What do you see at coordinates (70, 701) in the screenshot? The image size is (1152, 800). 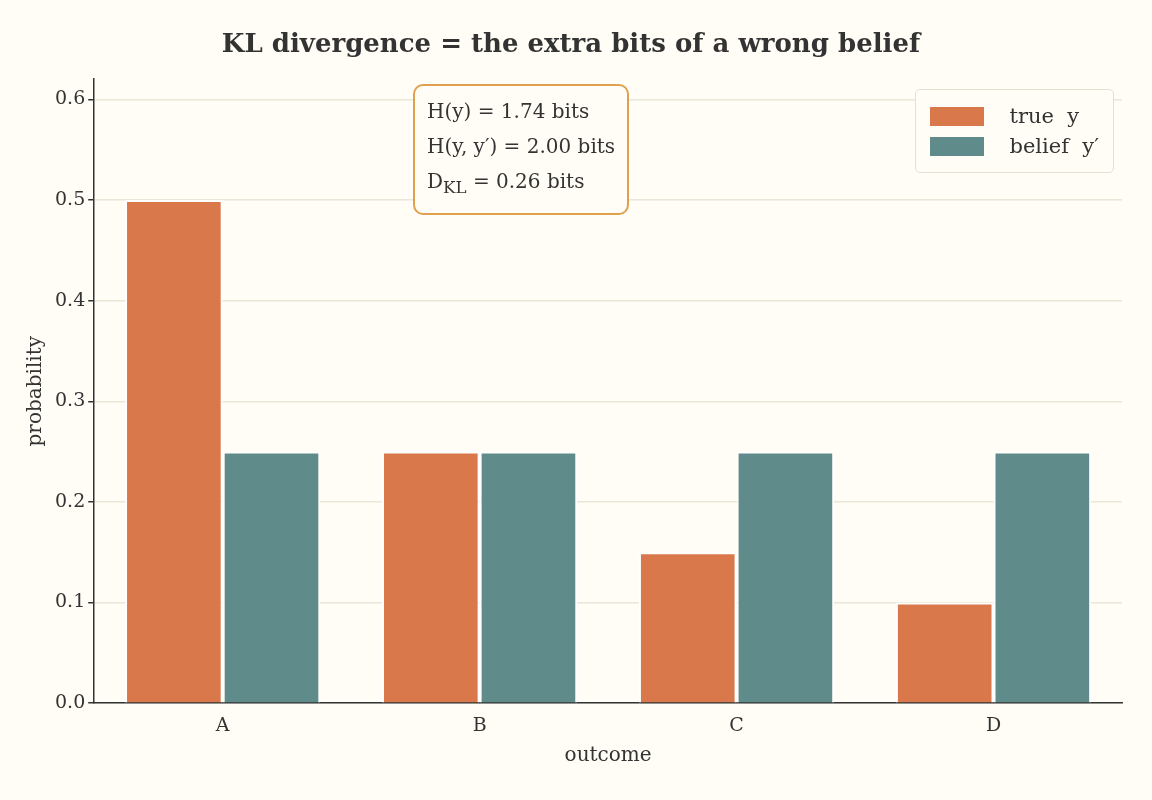 I see `y-tick-label: 0.0` at bounding box center [70, 701].